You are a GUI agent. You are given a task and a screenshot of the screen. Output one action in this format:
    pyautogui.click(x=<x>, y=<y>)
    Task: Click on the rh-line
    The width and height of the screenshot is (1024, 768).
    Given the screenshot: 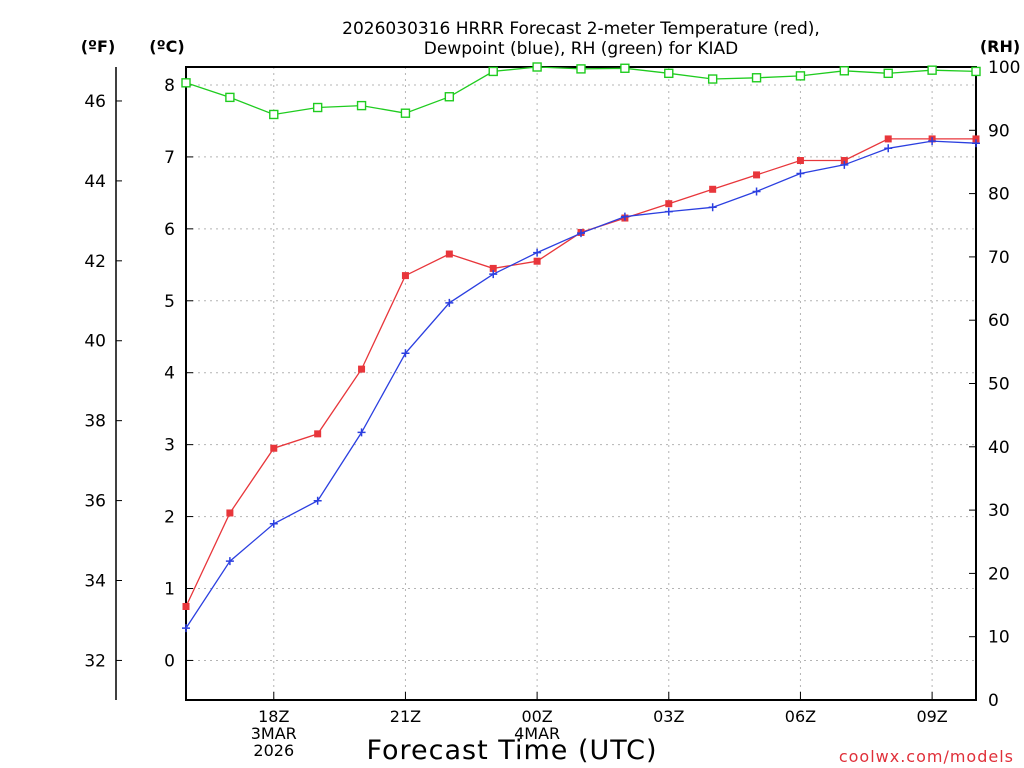 What is the action you would take?
    pyautogui.click(x=581, y=91)
    